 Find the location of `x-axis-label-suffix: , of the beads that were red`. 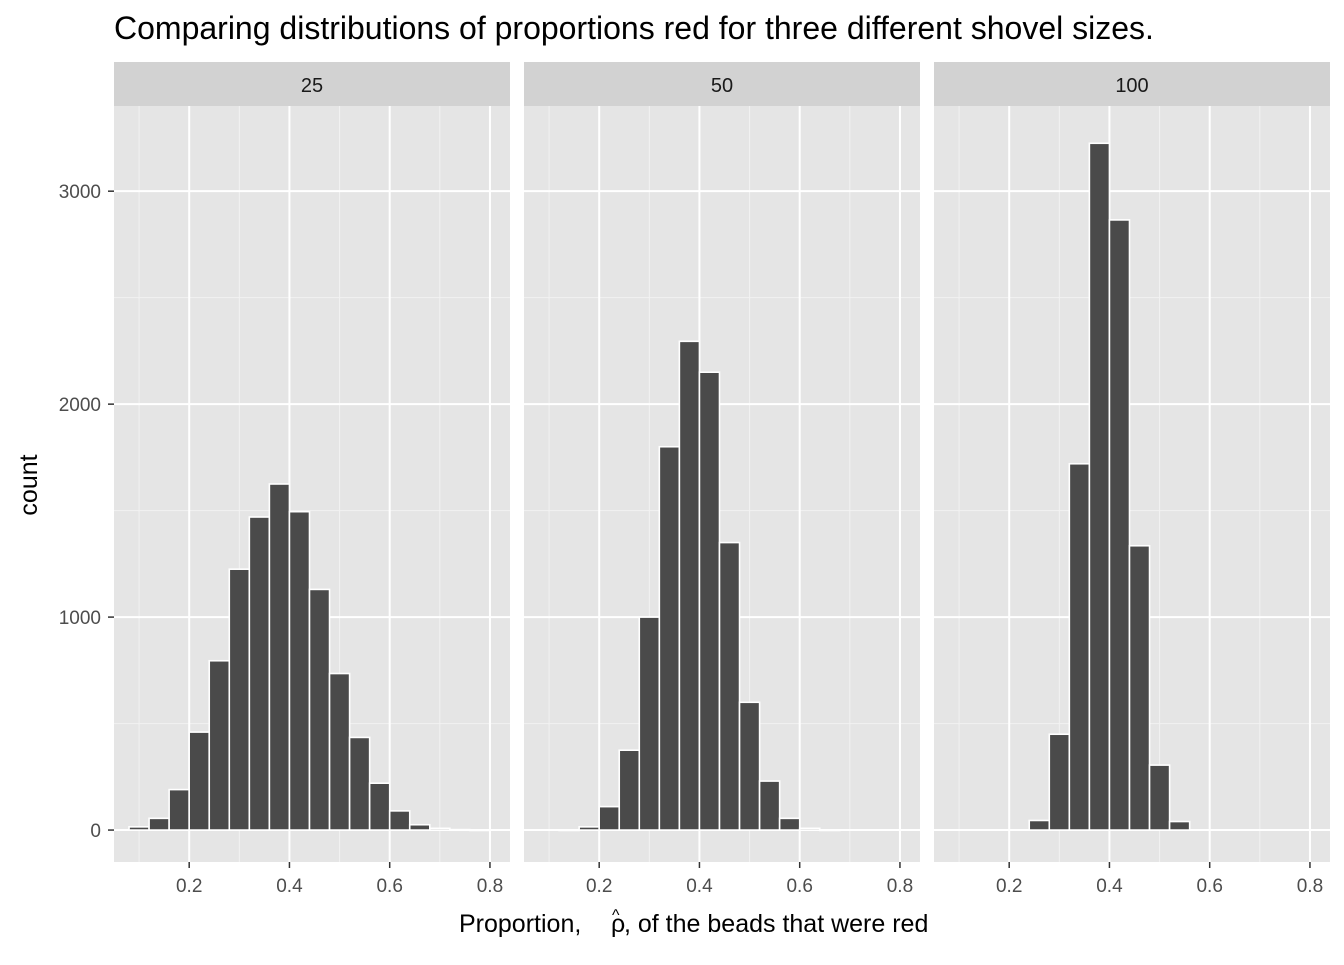

x-axis-label-suffix: , of the beads that were red is located at coordinates (776, 924).